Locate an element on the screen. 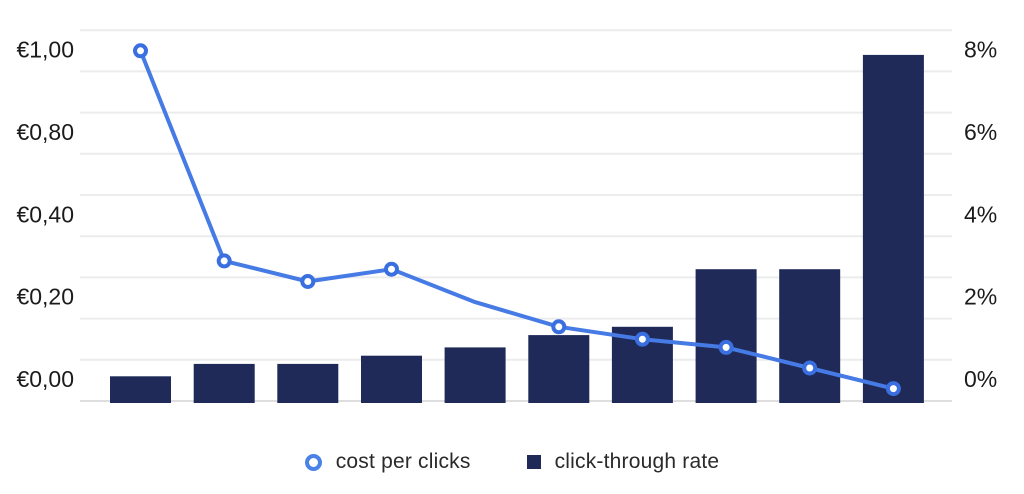 Image resolution: width=1024 pixels, height=494 pixels. right-axis-label: 8% is located at coordinates (980, 49).